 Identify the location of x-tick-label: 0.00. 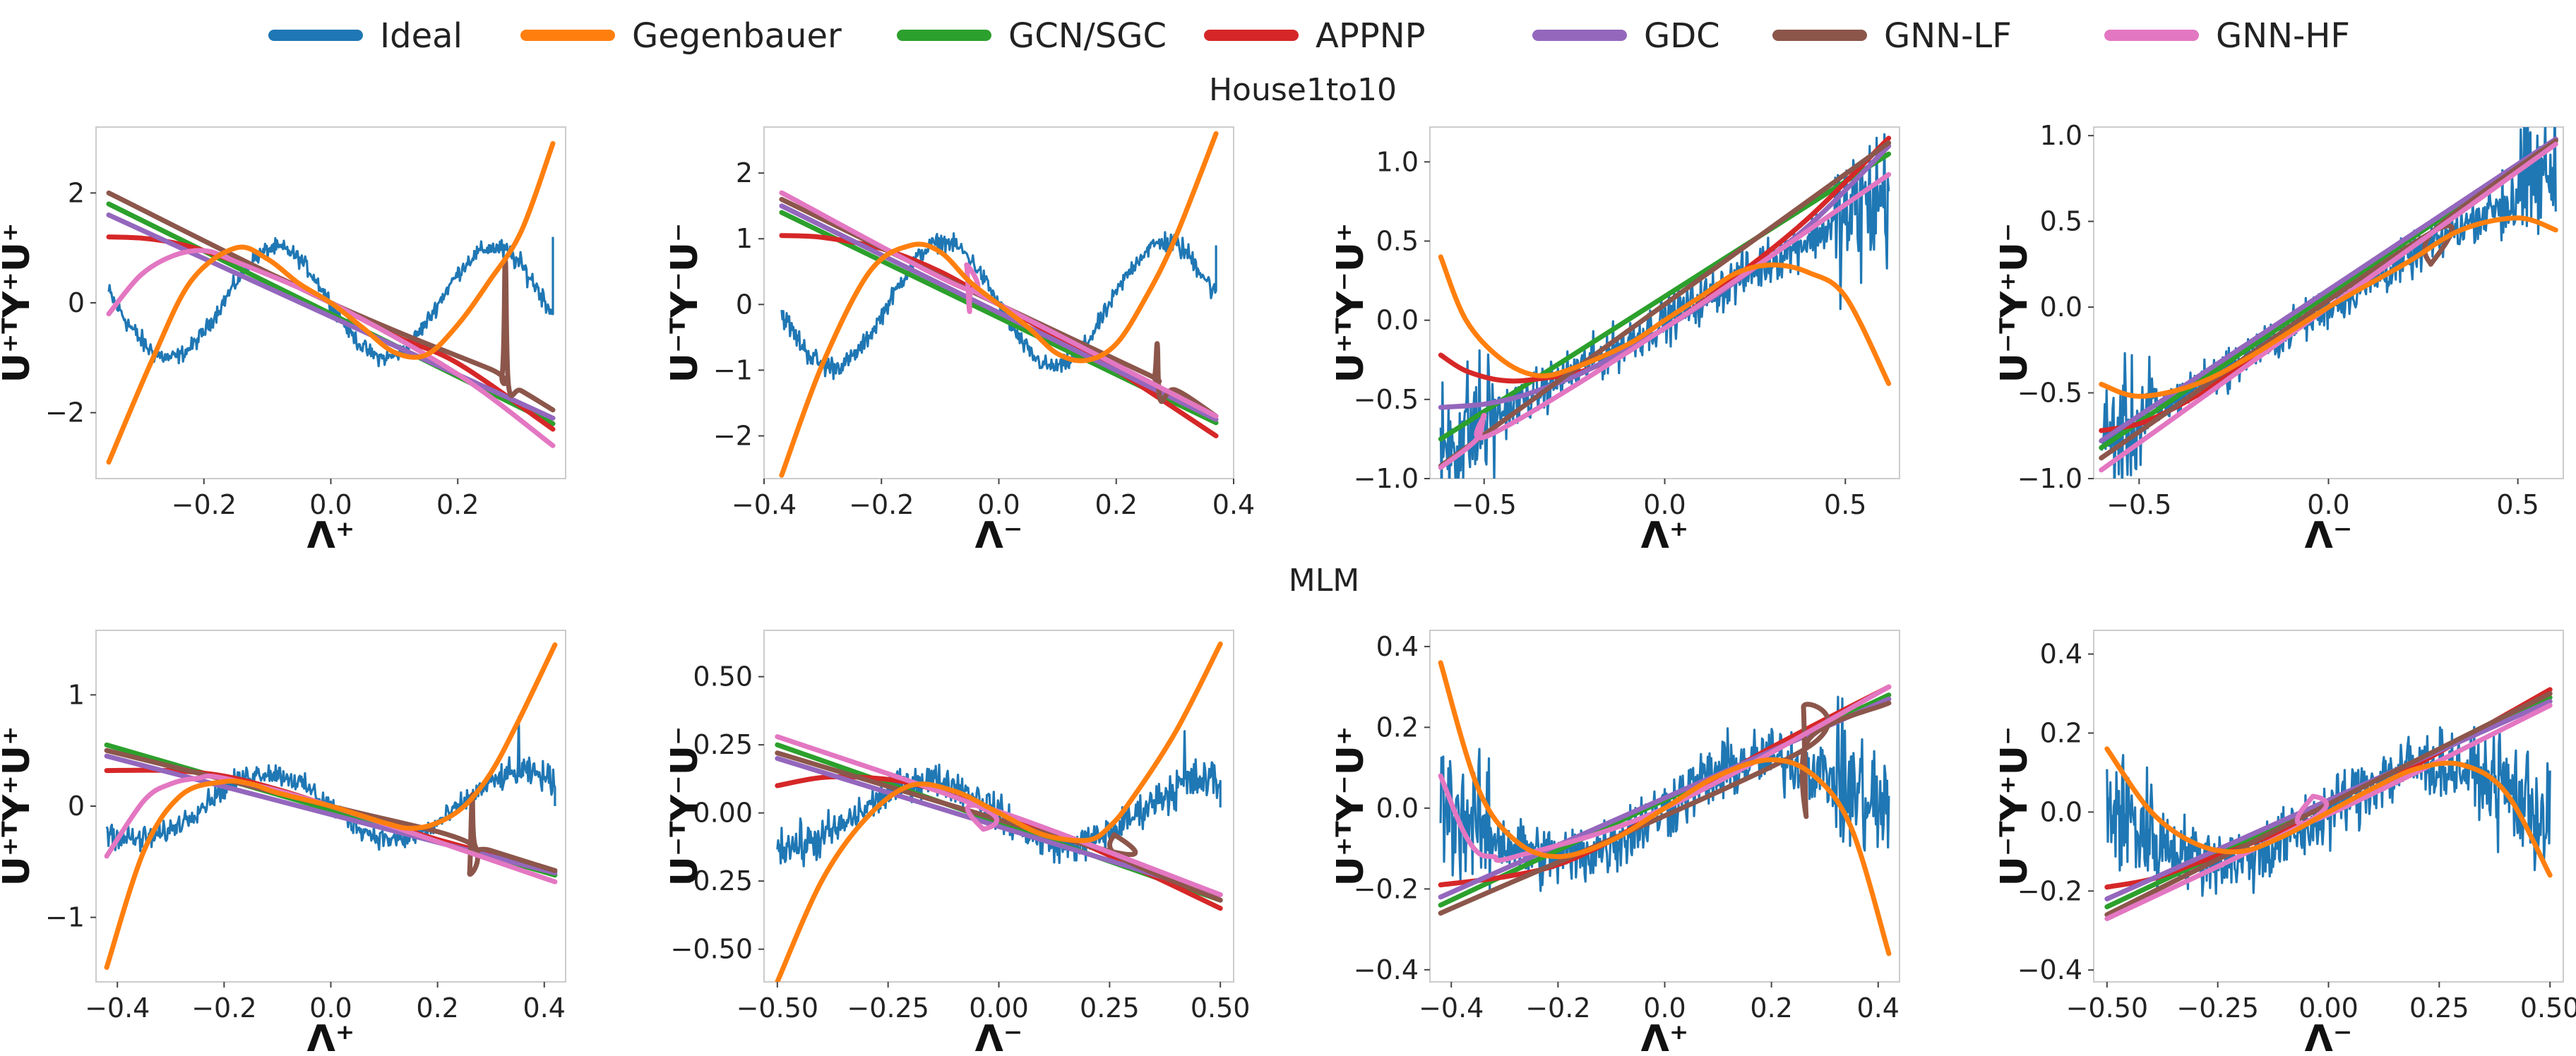
(999, 1008).